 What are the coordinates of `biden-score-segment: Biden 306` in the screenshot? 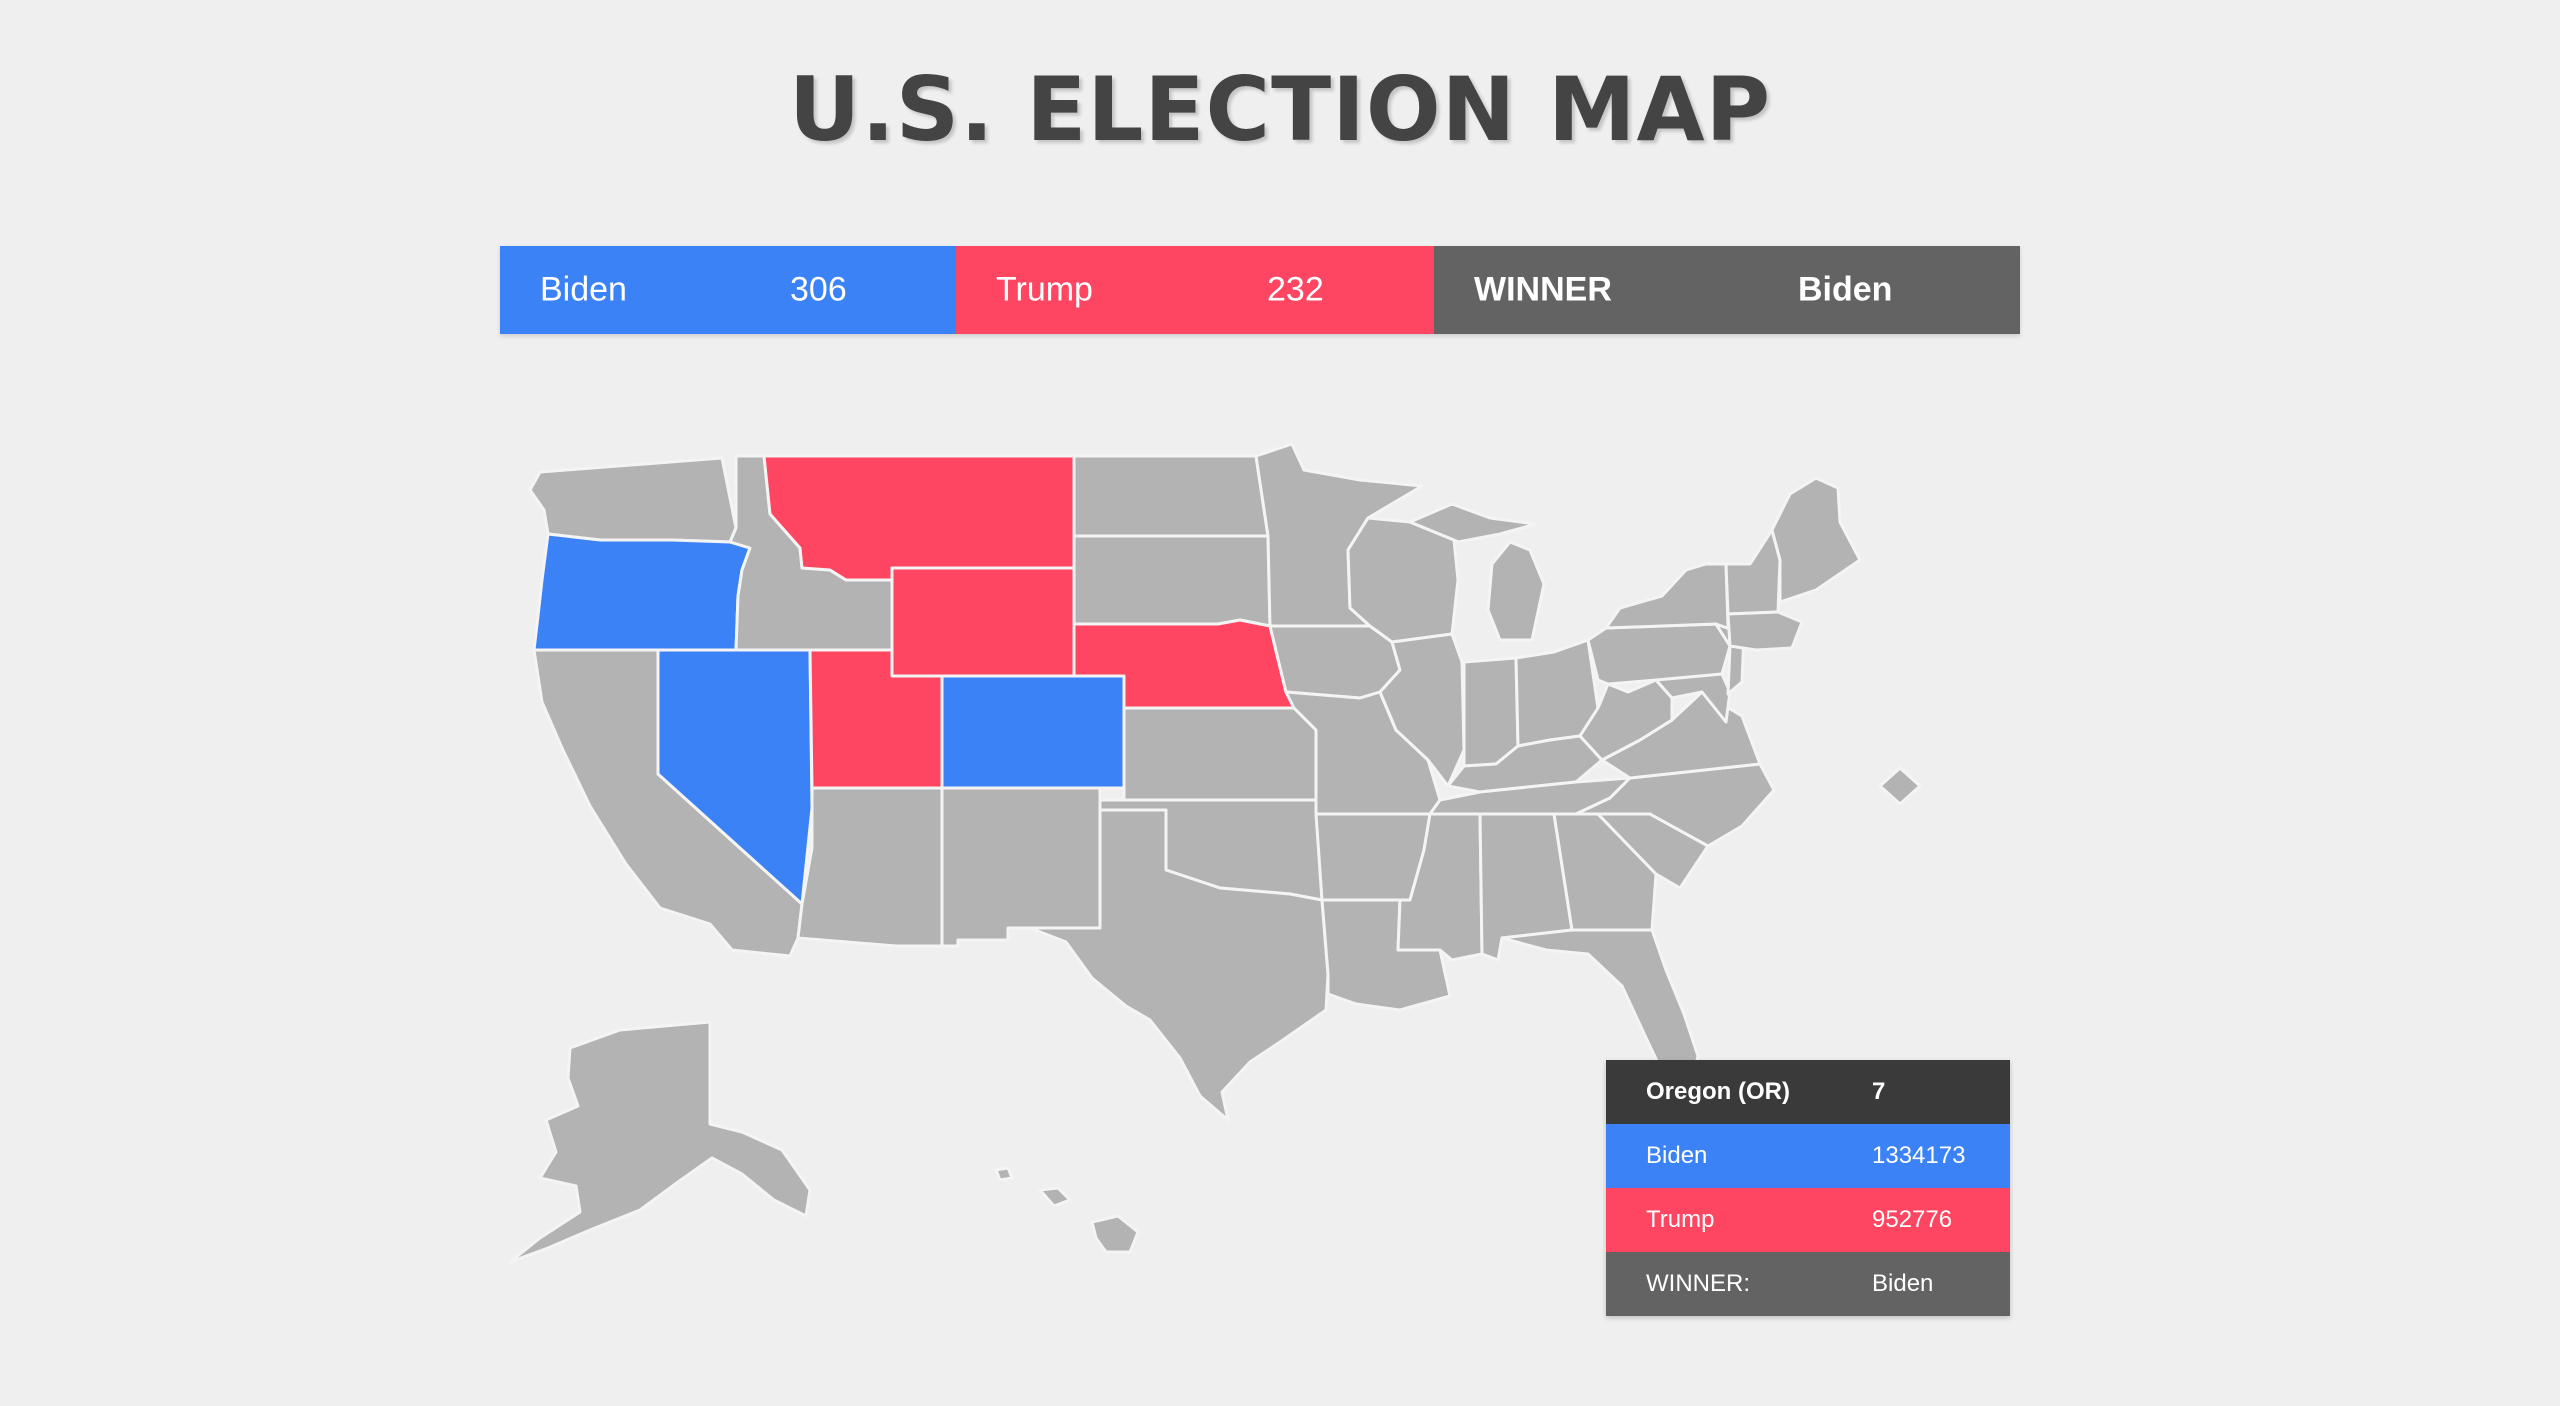 It's located at (728, 290).